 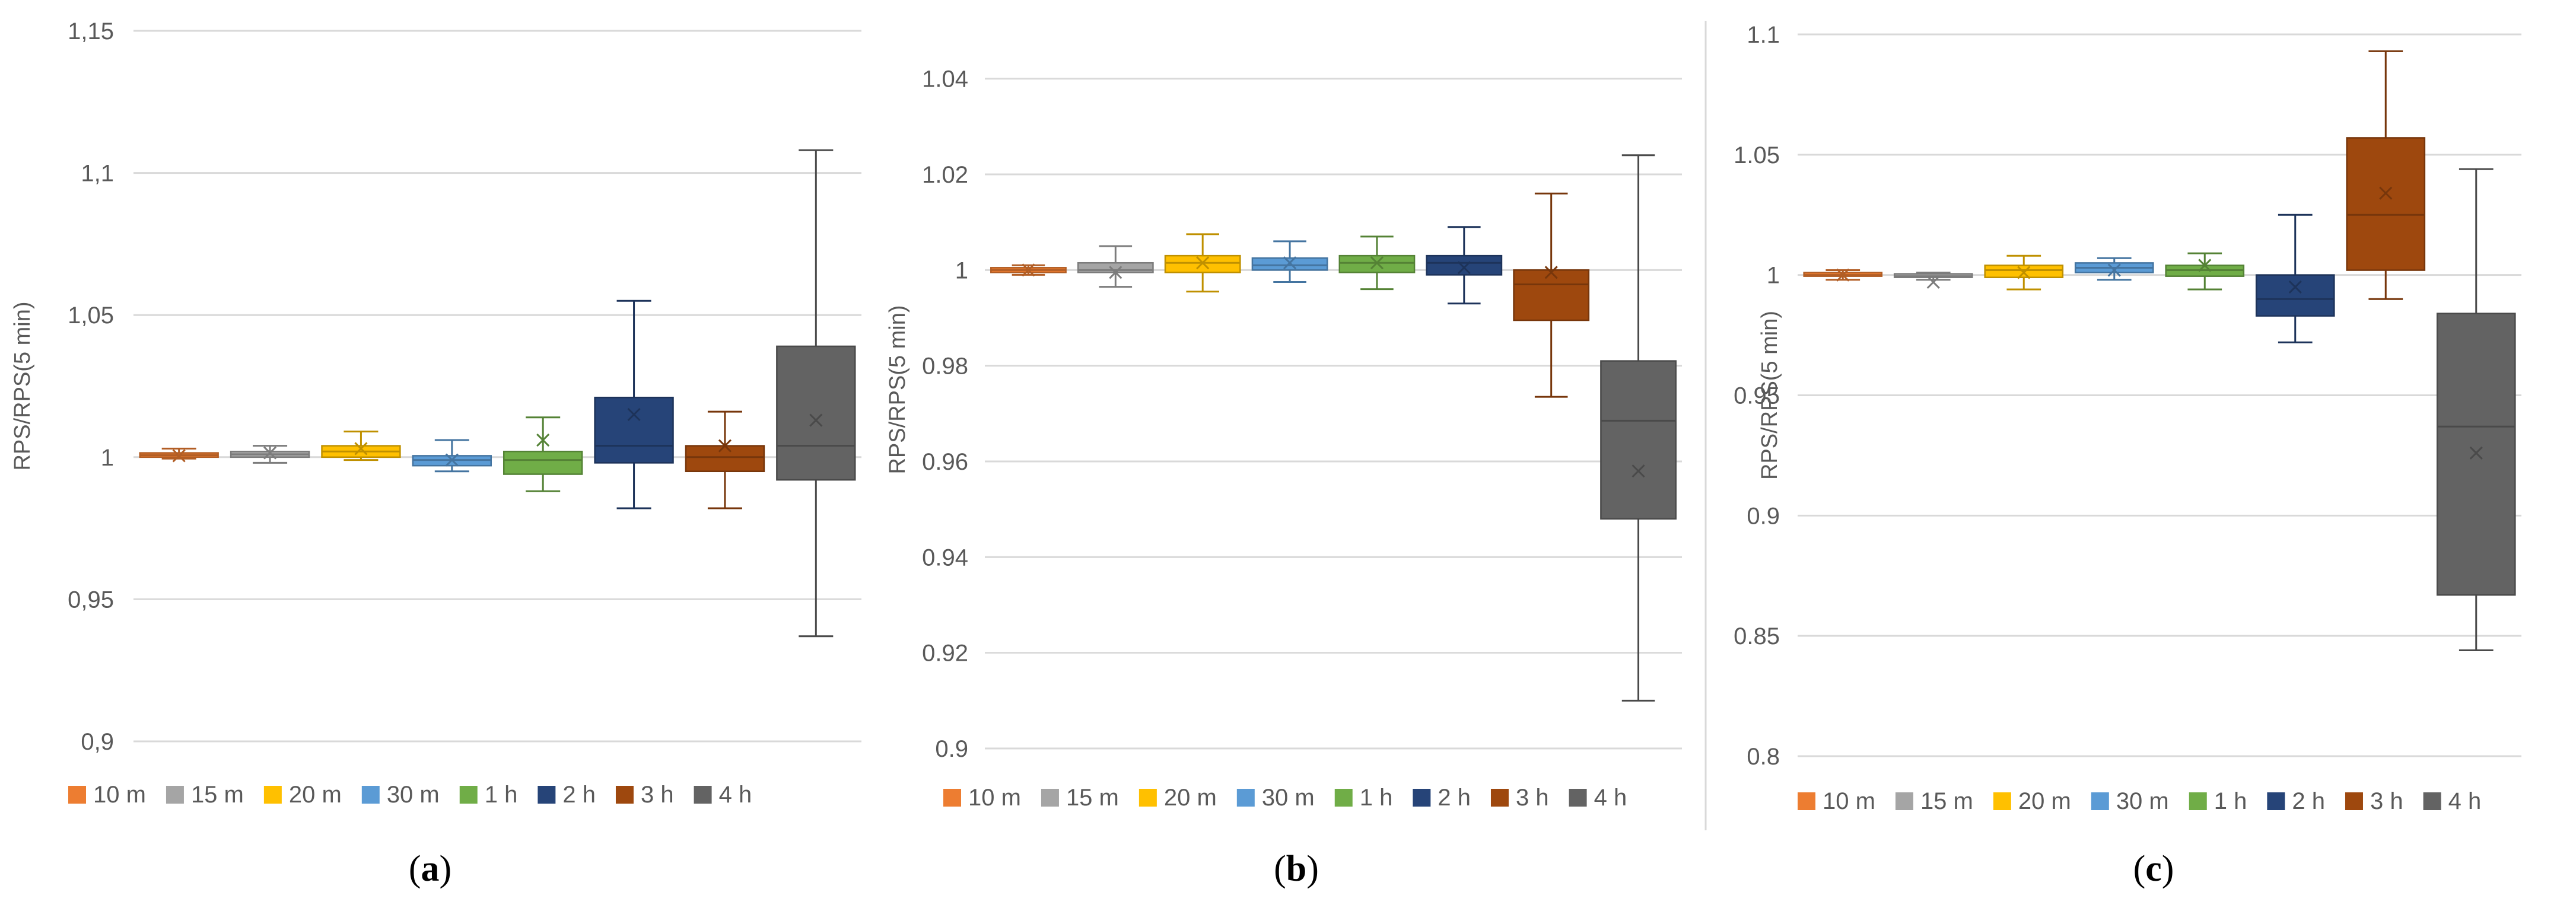 What do you see at coordinates (1296, 869) in the screenshot?
I see `panel-caption: (b)` at bounding box center [1296, 869].